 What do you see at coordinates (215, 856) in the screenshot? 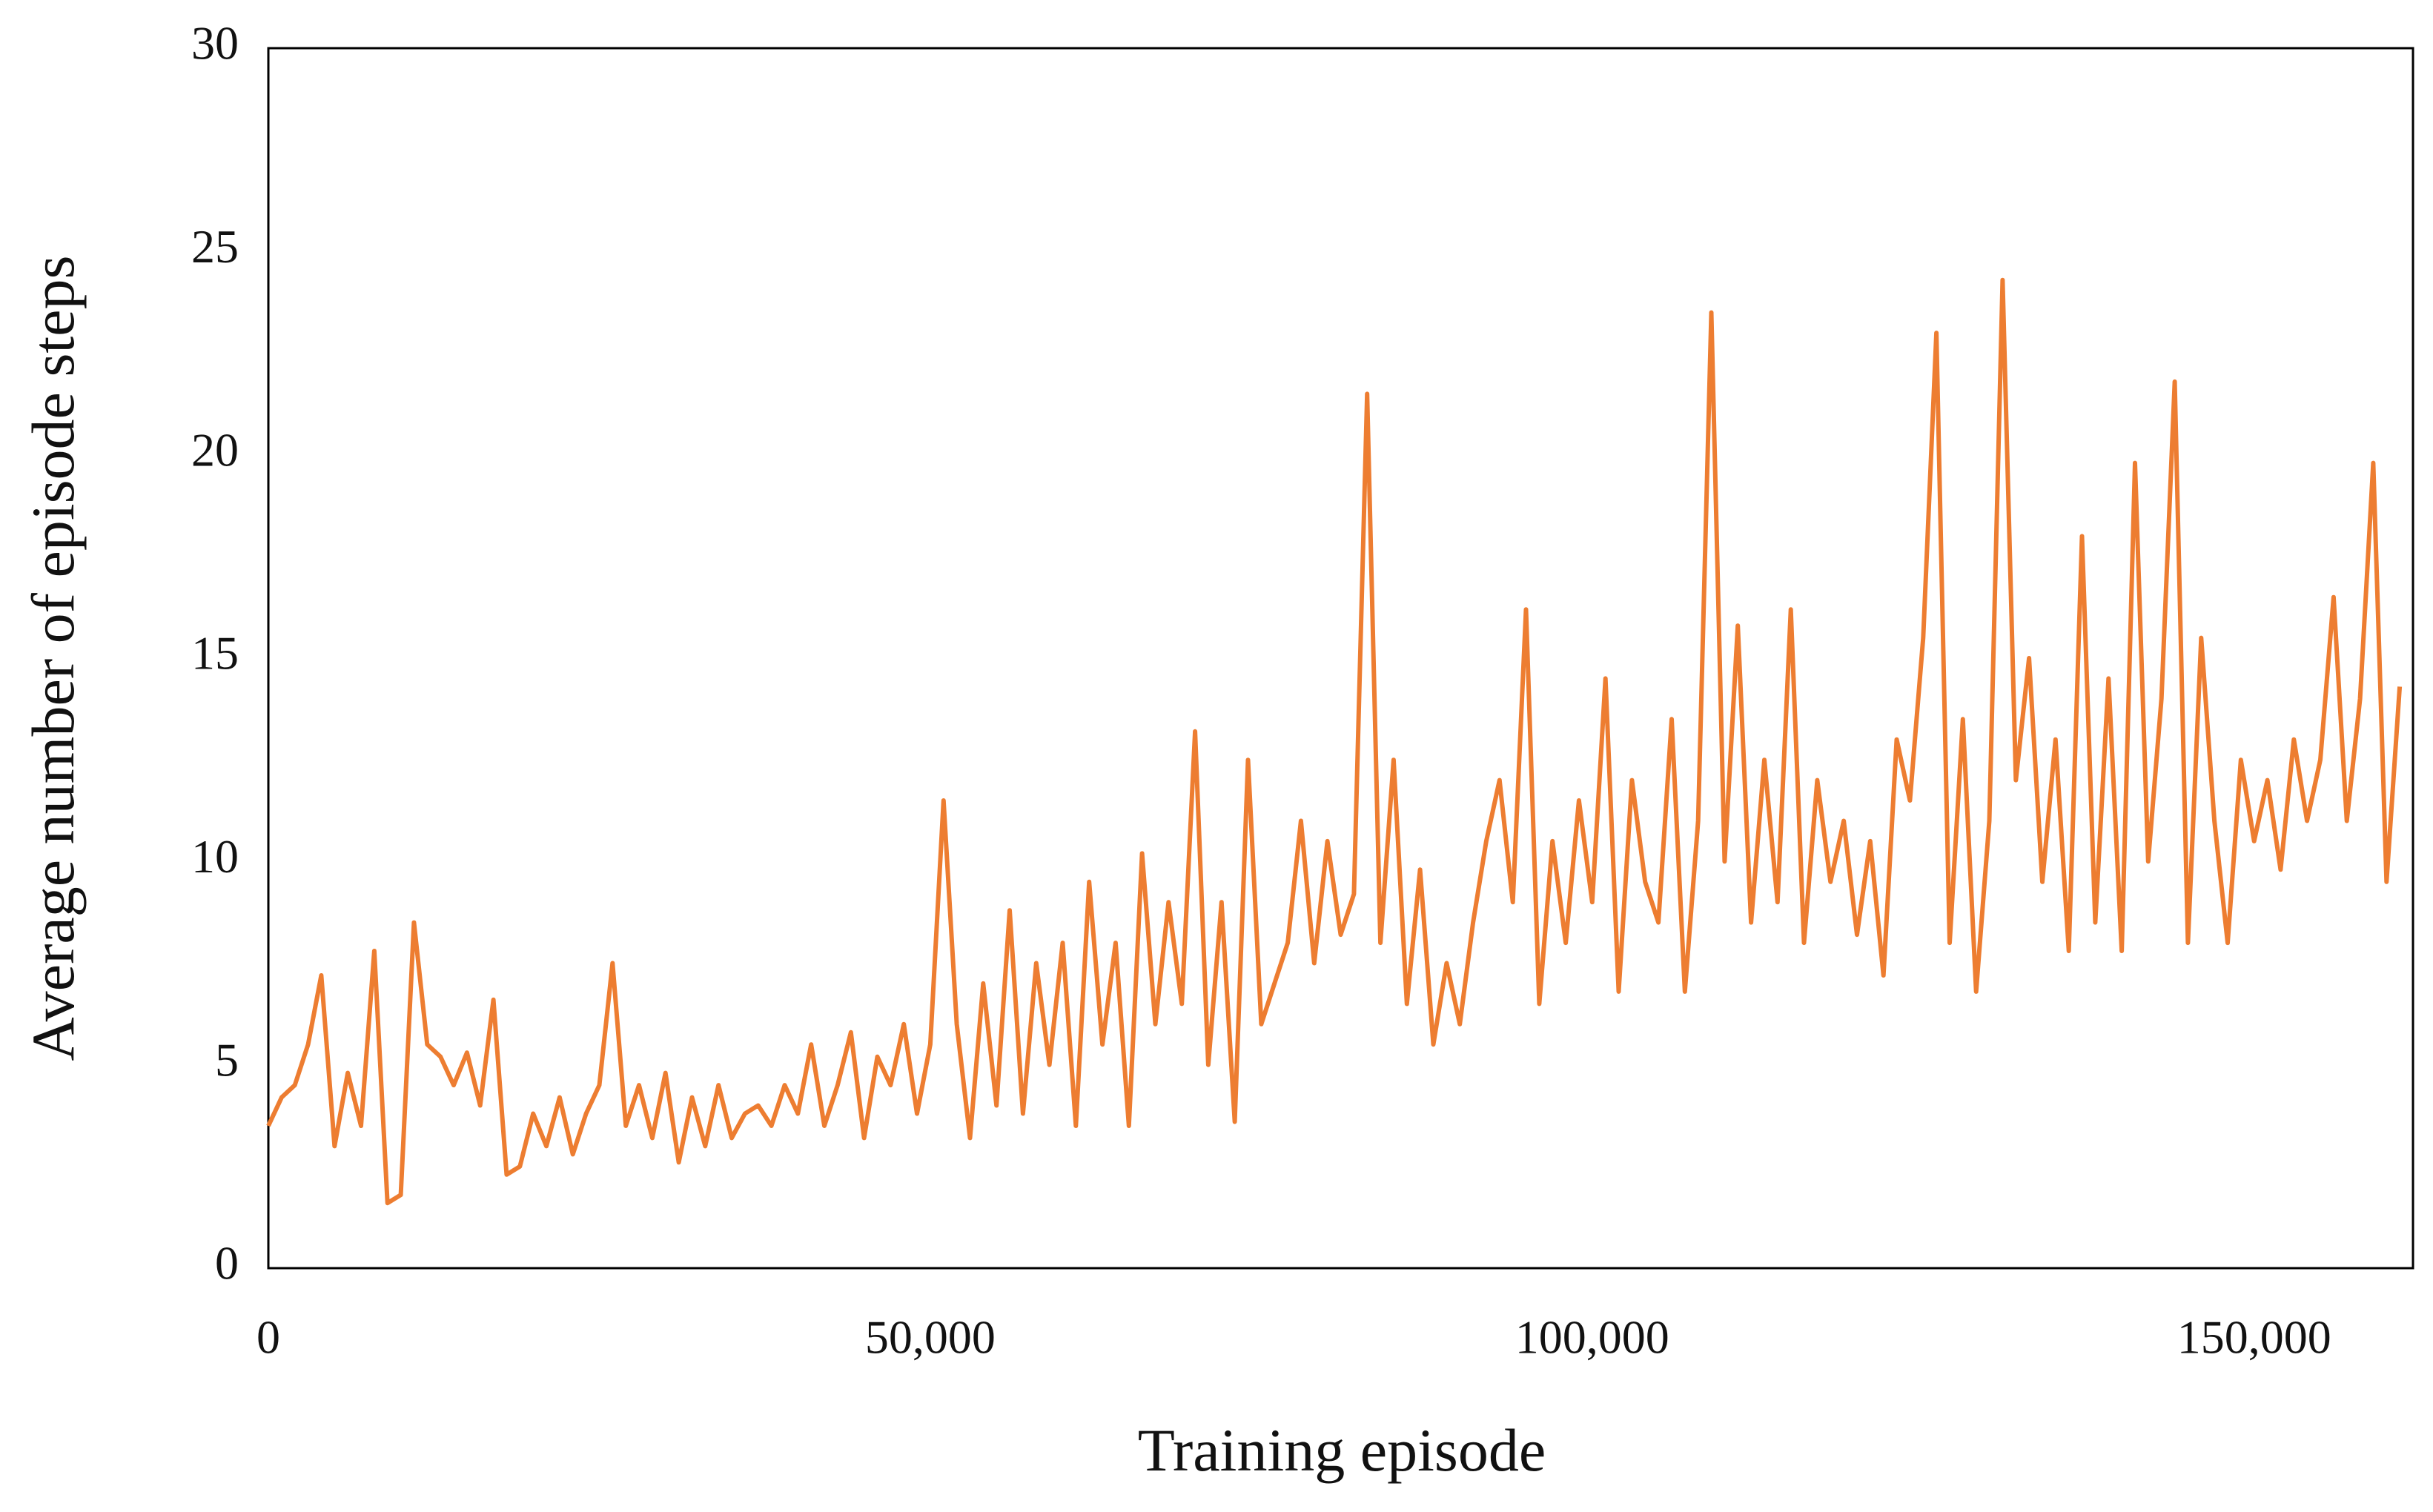
I see `y-tick-label: 10` at bounding box center [215, 856].